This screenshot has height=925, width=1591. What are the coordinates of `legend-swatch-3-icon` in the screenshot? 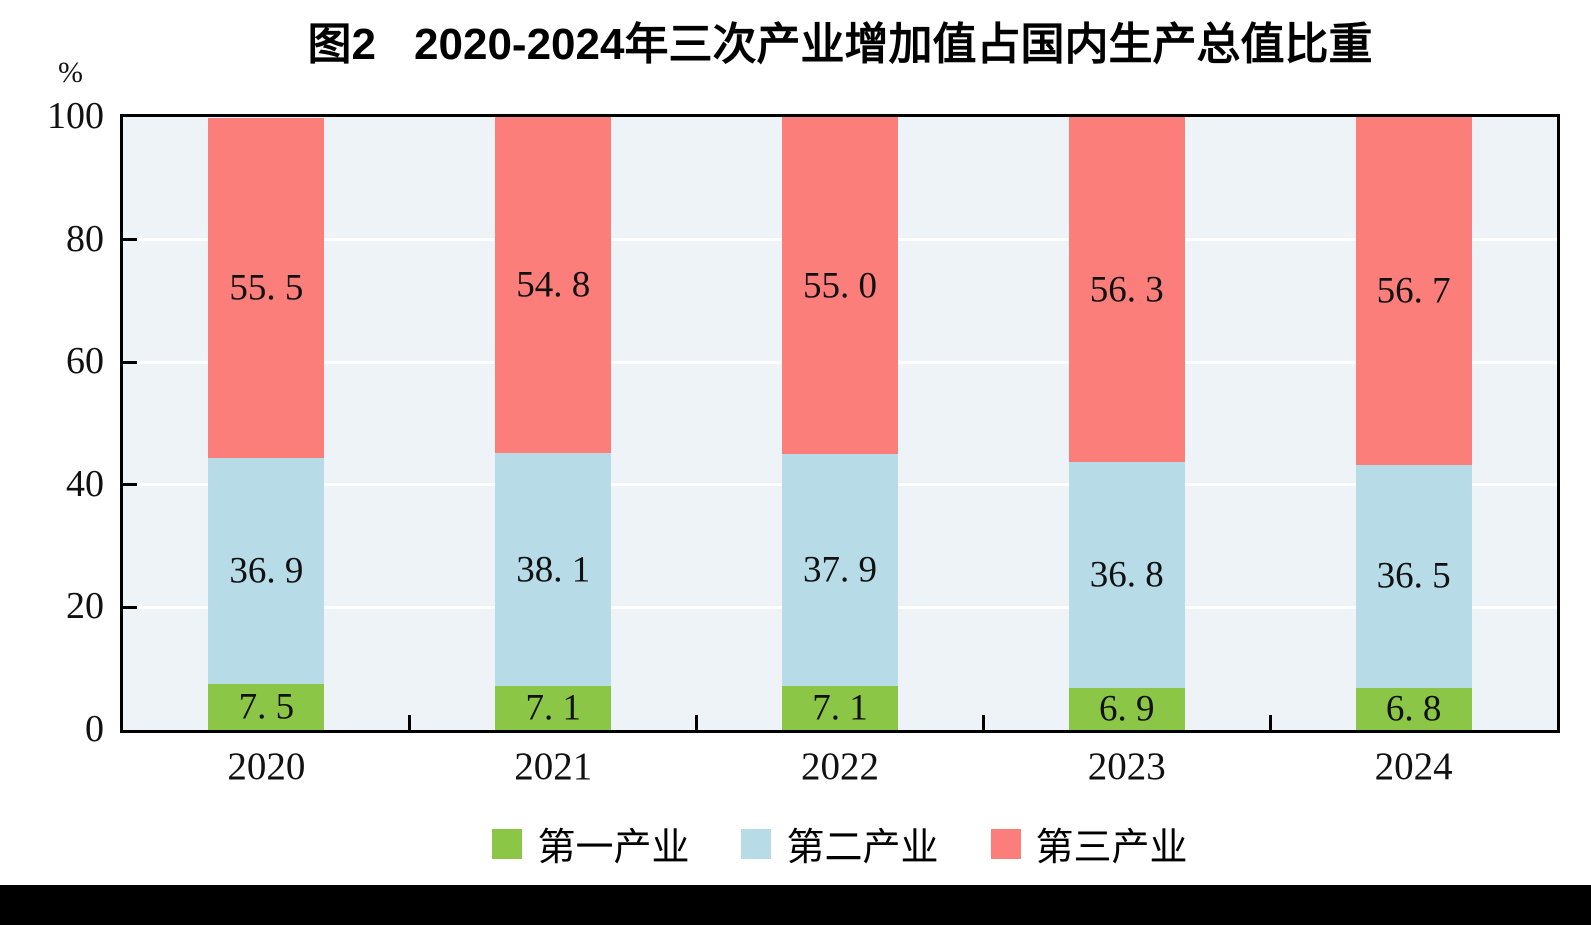 It's located at (1005, 843).